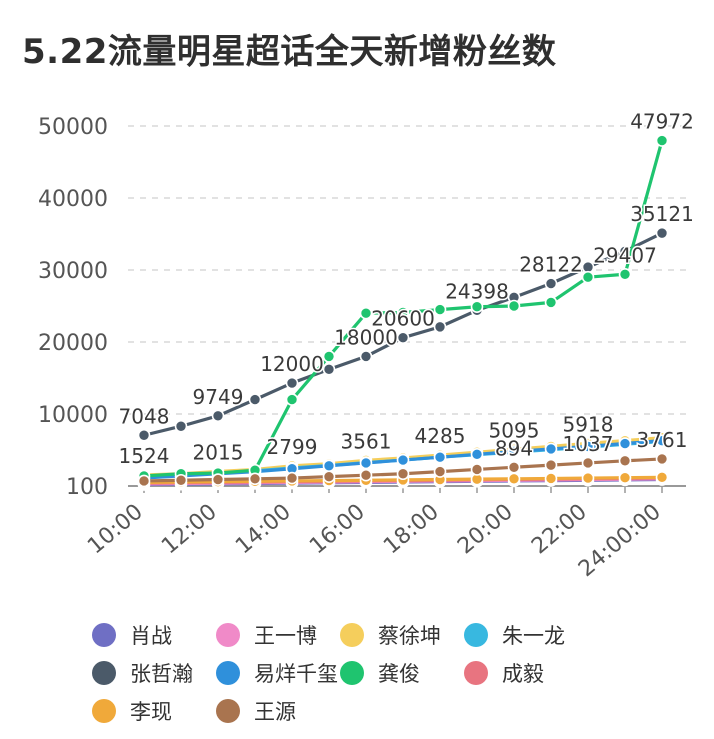 The image size is (714, 739). I want to click on y-tick-label: 50000, so click(73, 127).